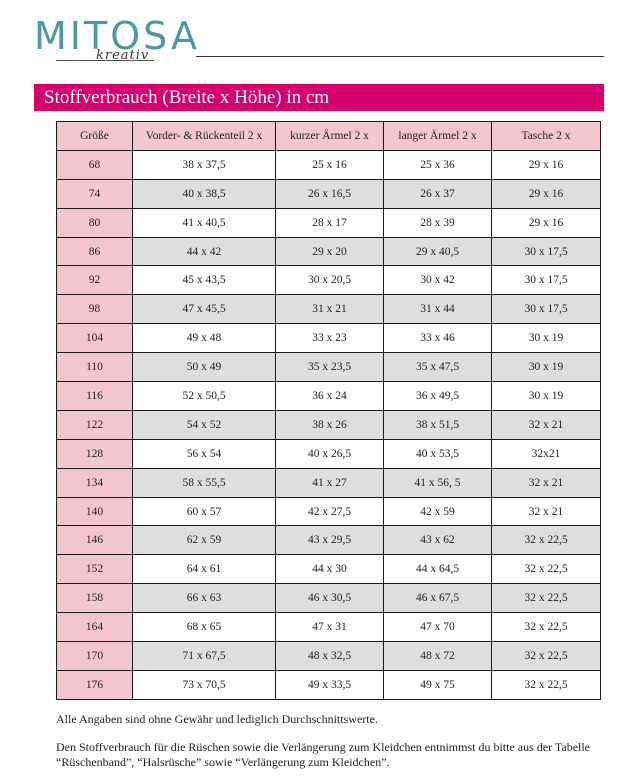  I want to click on long-sleeve-cell: 36 x 49,5, so click(437, 396).